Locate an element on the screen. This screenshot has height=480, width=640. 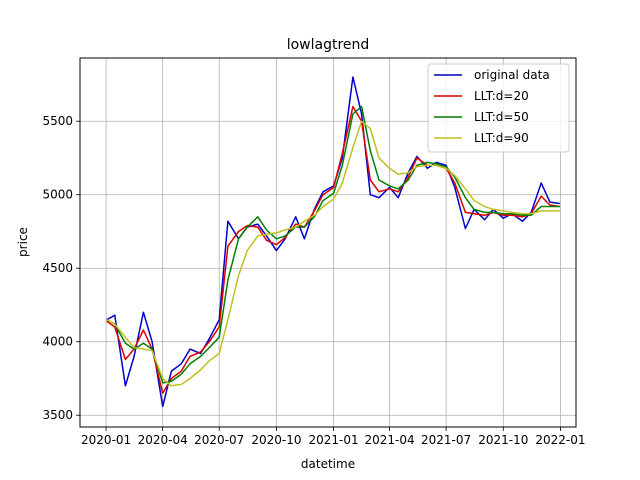
y-tick-label: 4500 is located at coordinates (57, 268).